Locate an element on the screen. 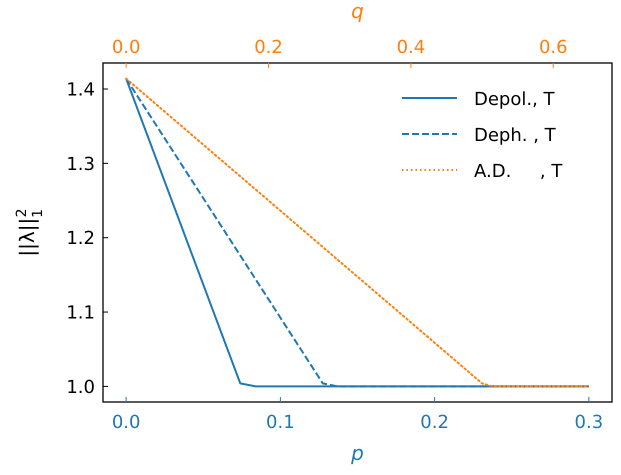 The width and height of the screenshot is (621, 475). y-tick-label: 1.1 is located at coordinates (80, 313).